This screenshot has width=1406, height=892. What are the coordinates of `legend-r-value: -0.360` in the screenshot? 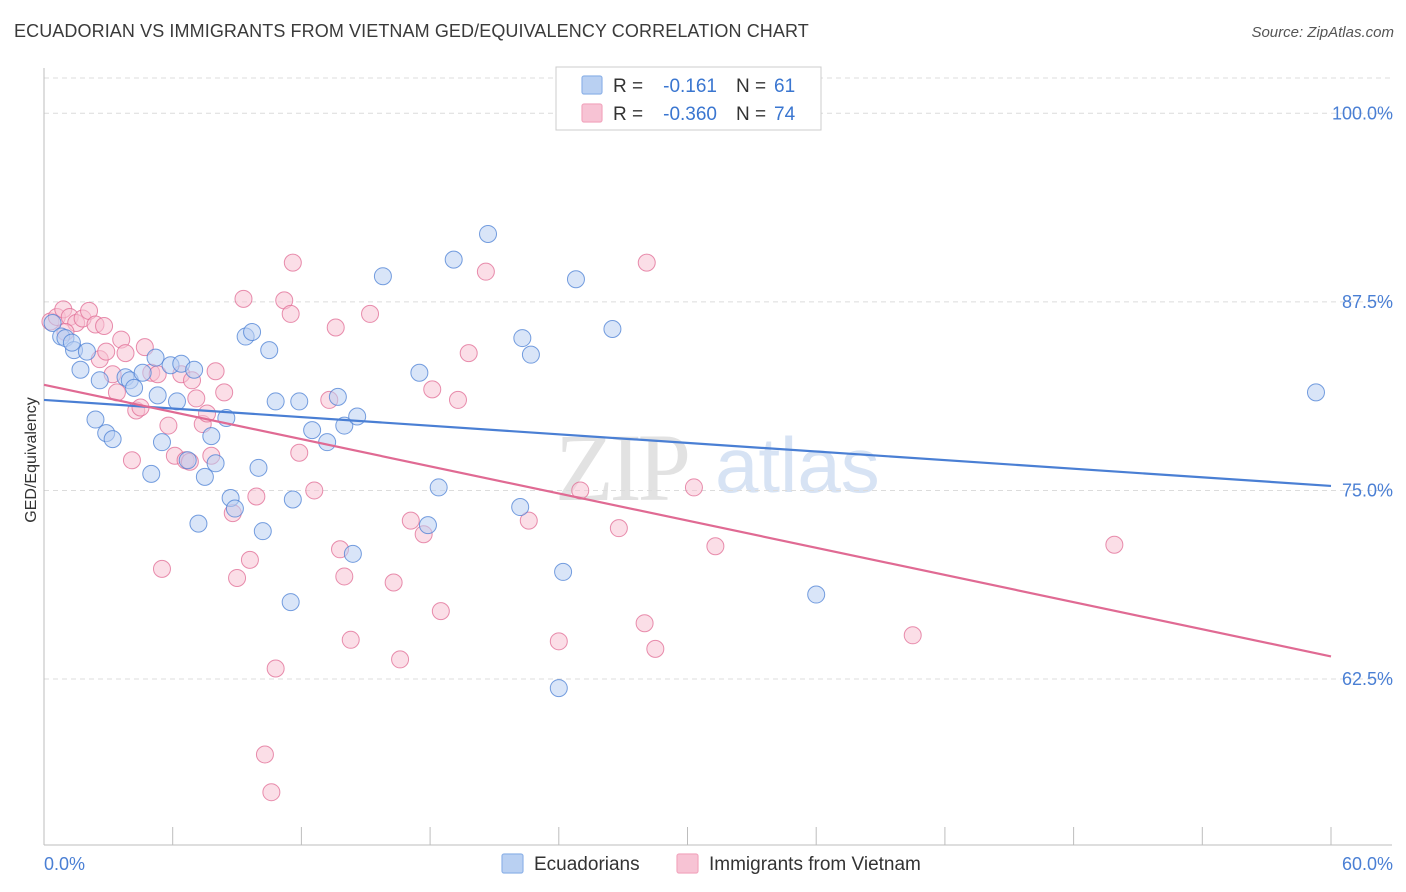 It's located at (690, 114).